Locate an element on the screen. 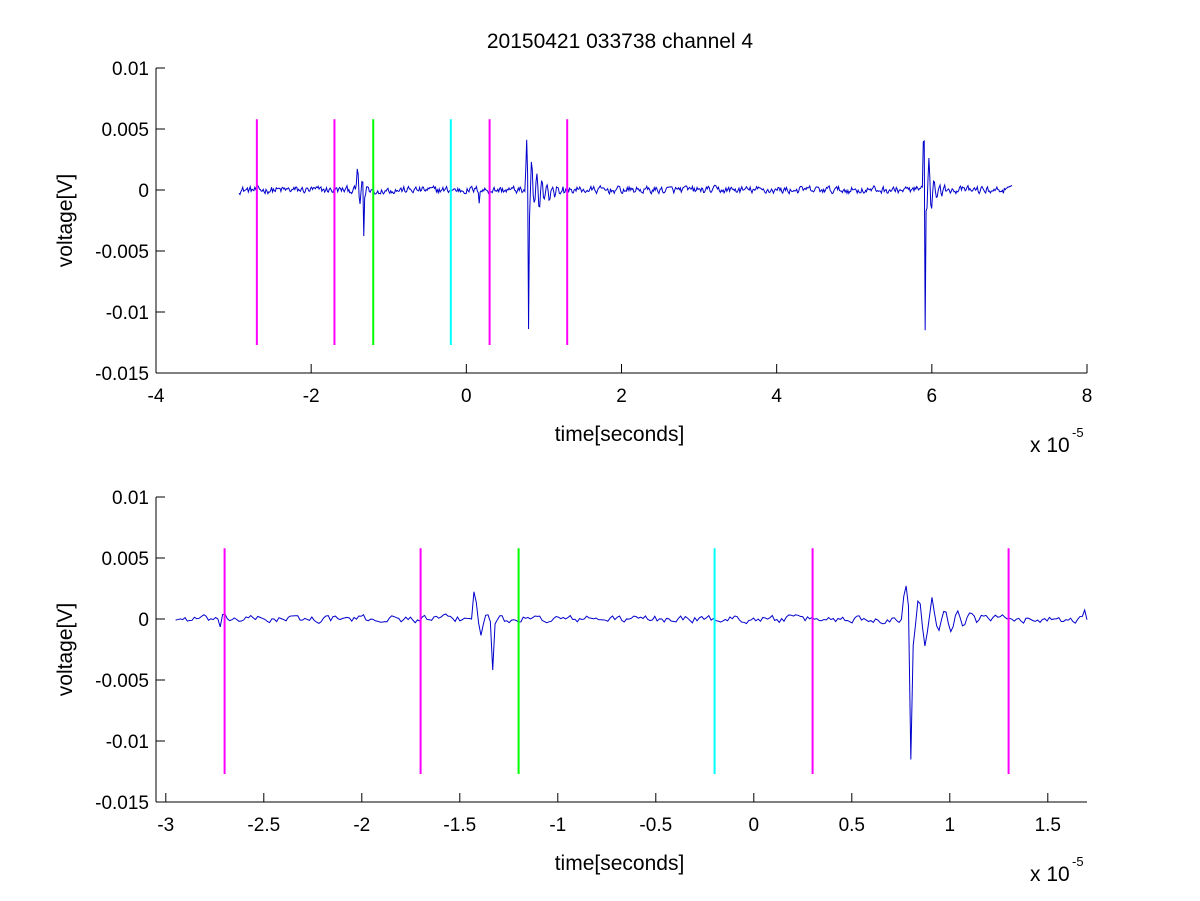  x-tick-label: 0.5 is located at coordinates (852, 825).